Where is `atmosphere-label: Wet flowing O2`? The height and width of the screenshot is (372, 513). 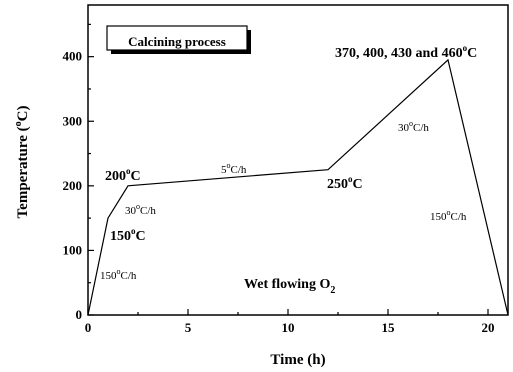 atmosphere-label: Wet flowing O2 is located at coordinates (289, 286).